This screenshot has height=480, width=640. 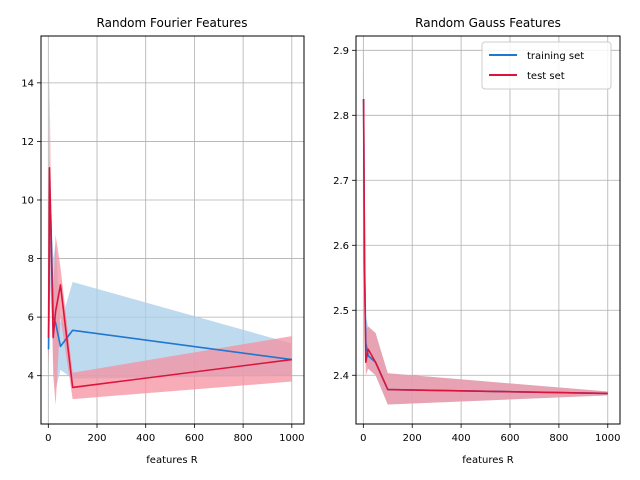 What do you see at coordinates (27, 142) in the screenshot?
I see `y-tick-label-fourier: 12` at bounding box center [27, 142].